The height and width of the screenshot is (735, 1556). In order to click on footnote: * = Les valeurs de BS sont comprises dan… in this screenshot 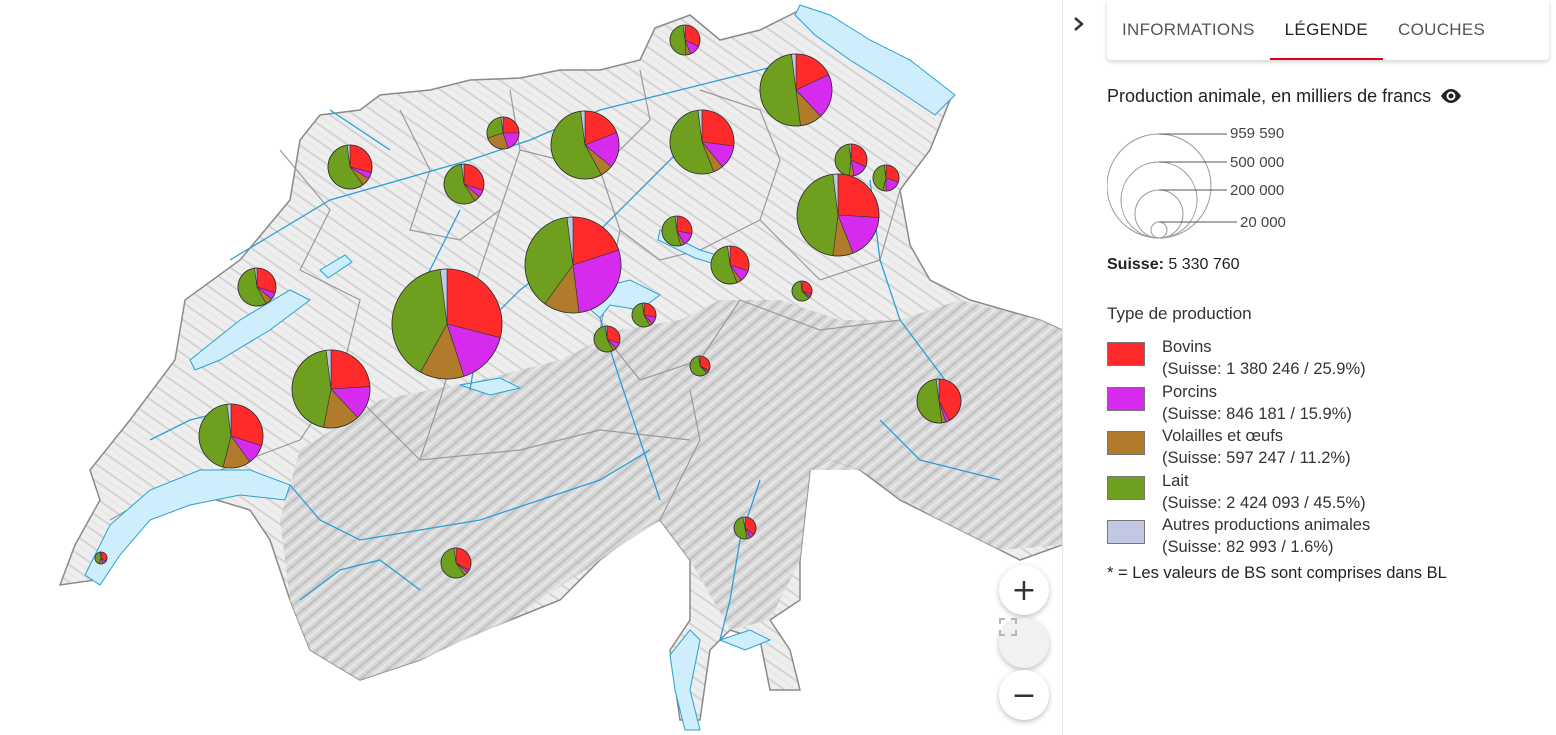, I will do `click(1277, 573)`.